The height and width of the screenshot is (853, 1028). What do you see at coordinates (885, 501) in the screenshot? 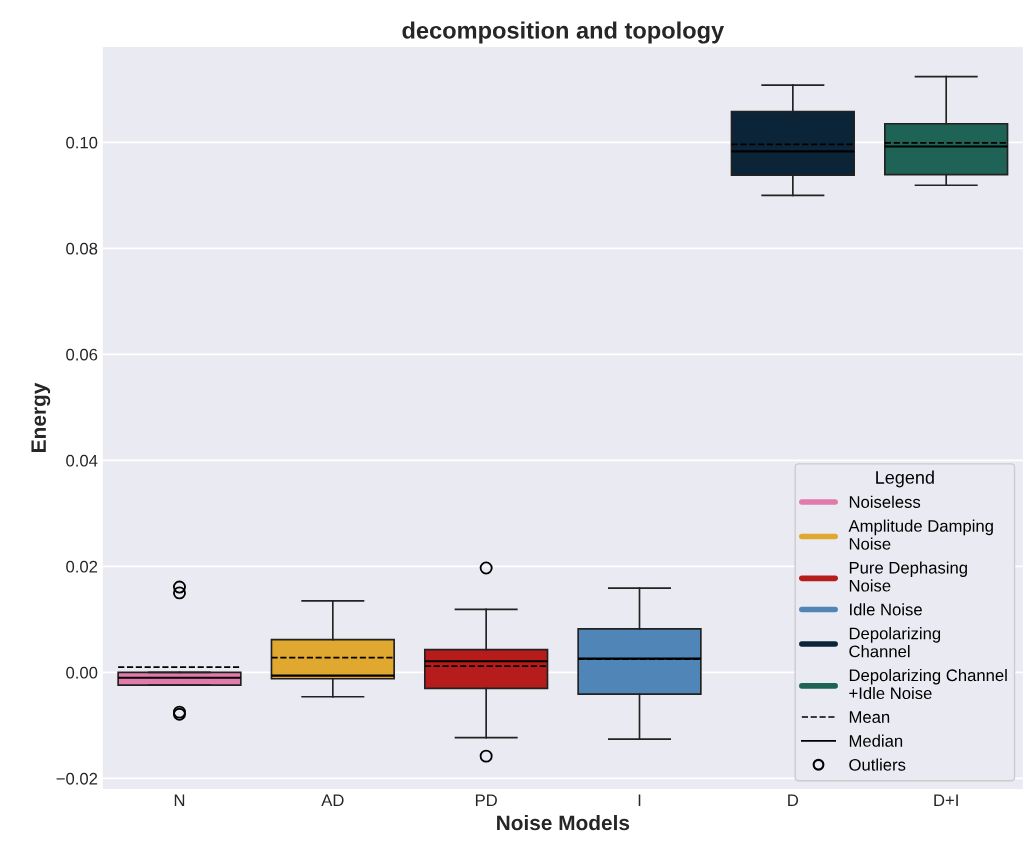
I see `legend-label: Noiseless` at bounding box center [885, 501].